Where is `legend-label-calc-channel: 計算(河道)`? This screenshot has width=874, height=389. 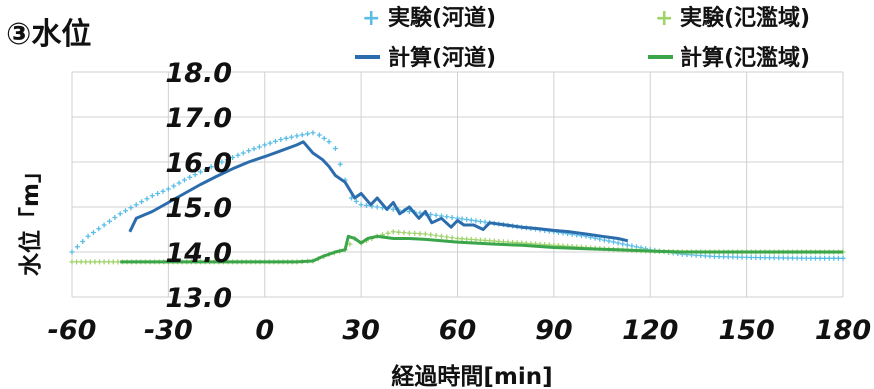
legend-label-calc-channel: 計算(河道) is located at coordinates (442, 58).